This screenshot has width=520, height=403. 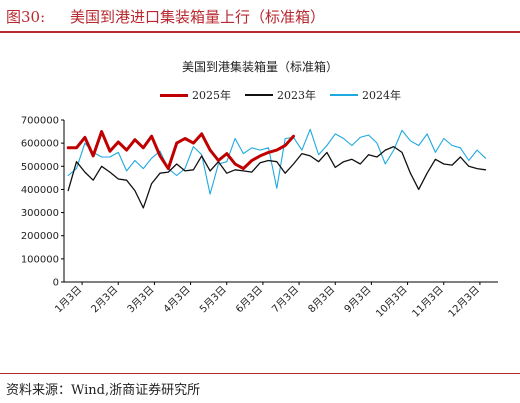 I want to click on x-tick-label: 7月3日, so click(x=286, y=300).